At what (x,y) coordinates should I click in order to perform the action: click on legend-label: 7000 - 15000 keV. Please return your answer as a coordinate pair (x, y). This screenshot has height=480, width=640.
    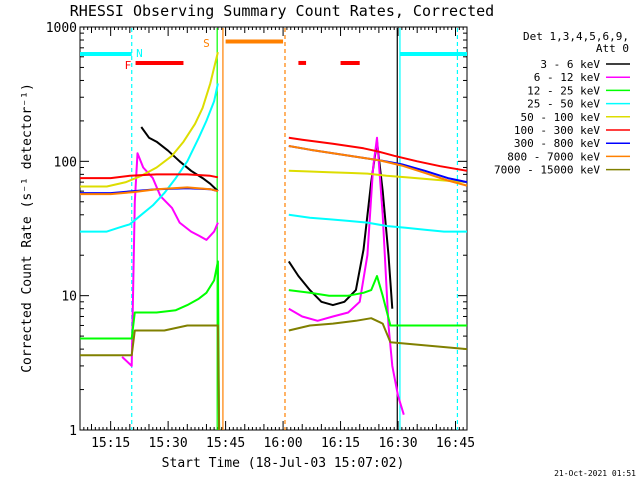
    Looking at the image, I should click on (547, 170).